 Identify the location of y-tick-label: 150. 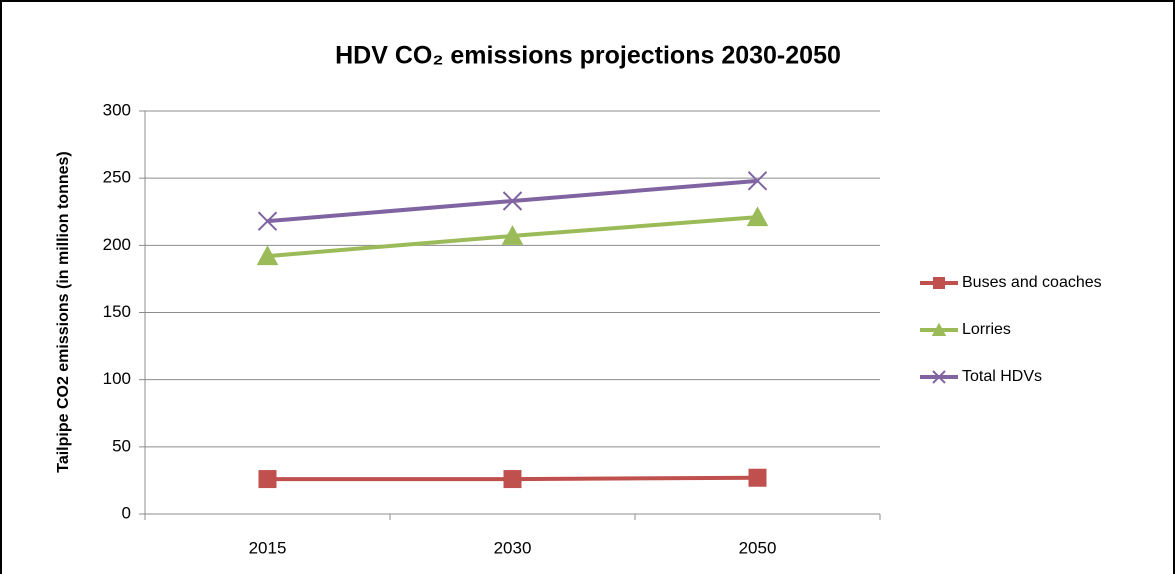
(117, 311).